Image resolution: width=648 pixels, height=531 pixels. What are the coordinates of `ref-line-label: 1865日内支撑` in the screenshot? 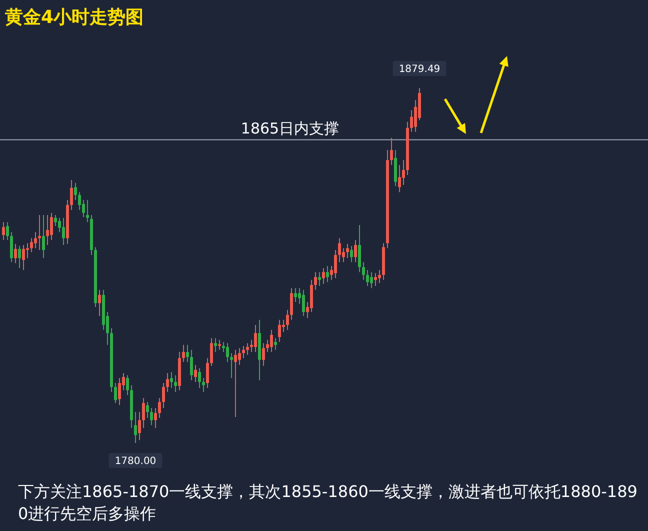 It's located at (290, 129).